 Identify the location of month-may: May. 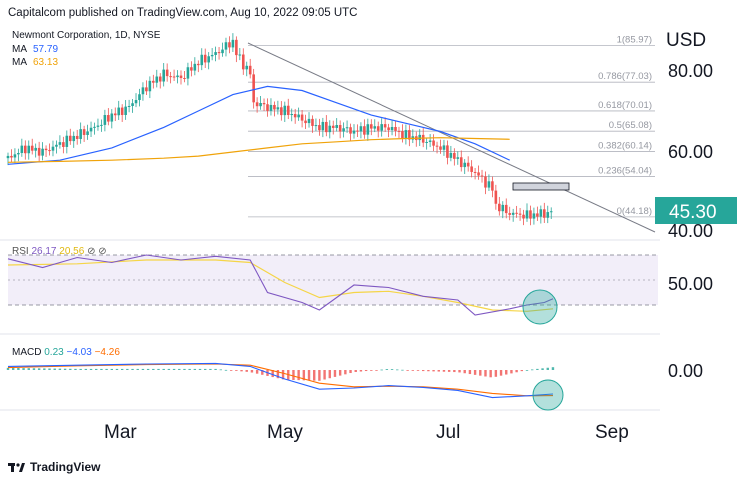
(285, 432).